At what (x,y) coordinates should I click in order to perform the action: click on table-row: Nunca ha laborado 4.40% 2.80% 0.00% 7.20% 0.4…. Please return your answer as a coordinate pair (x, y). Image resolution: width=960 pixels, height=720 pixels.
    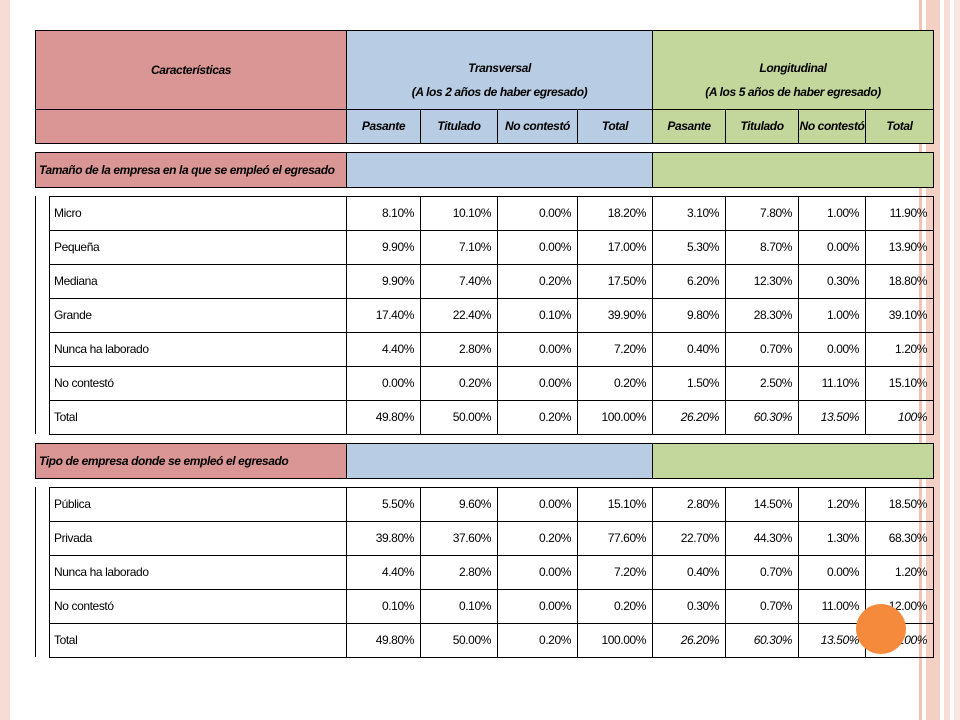
    Looking at the image, I should click on (485, 572).